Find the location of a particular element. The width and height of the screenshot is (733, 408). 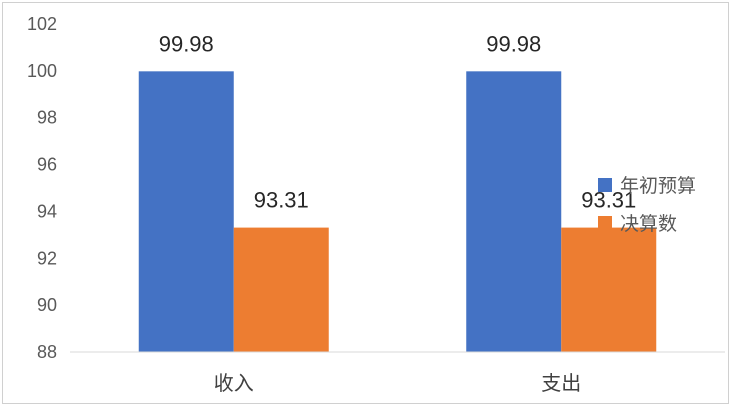

y-tick-label: 98 is located at coordinates (47, 118).